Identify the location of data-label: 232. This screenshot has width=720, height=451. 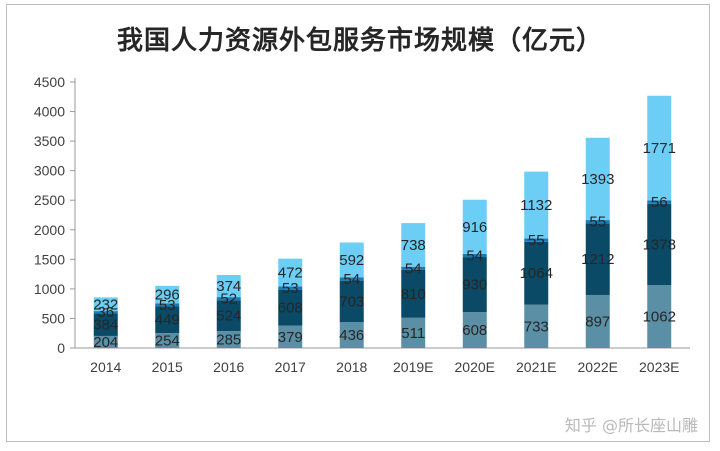
(105, 304).